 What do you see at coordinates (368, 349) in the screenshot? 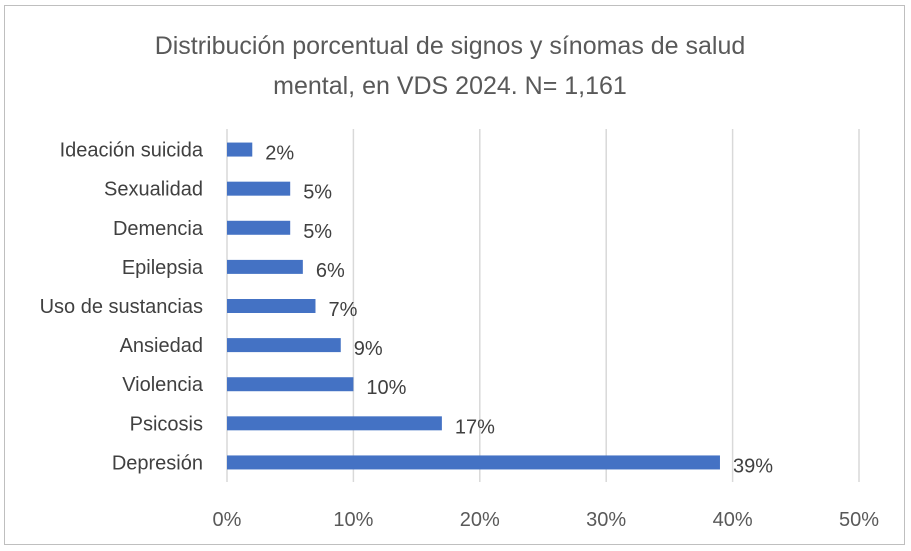
I see `data-label: 9%` at bounding box center [368, 349].